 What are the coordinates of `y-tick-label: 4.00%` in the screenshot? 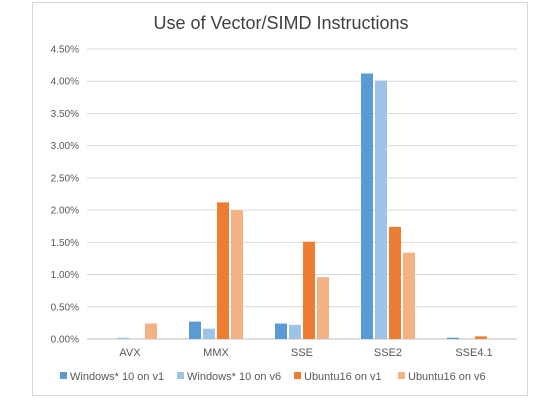 It's located at (65, 82).